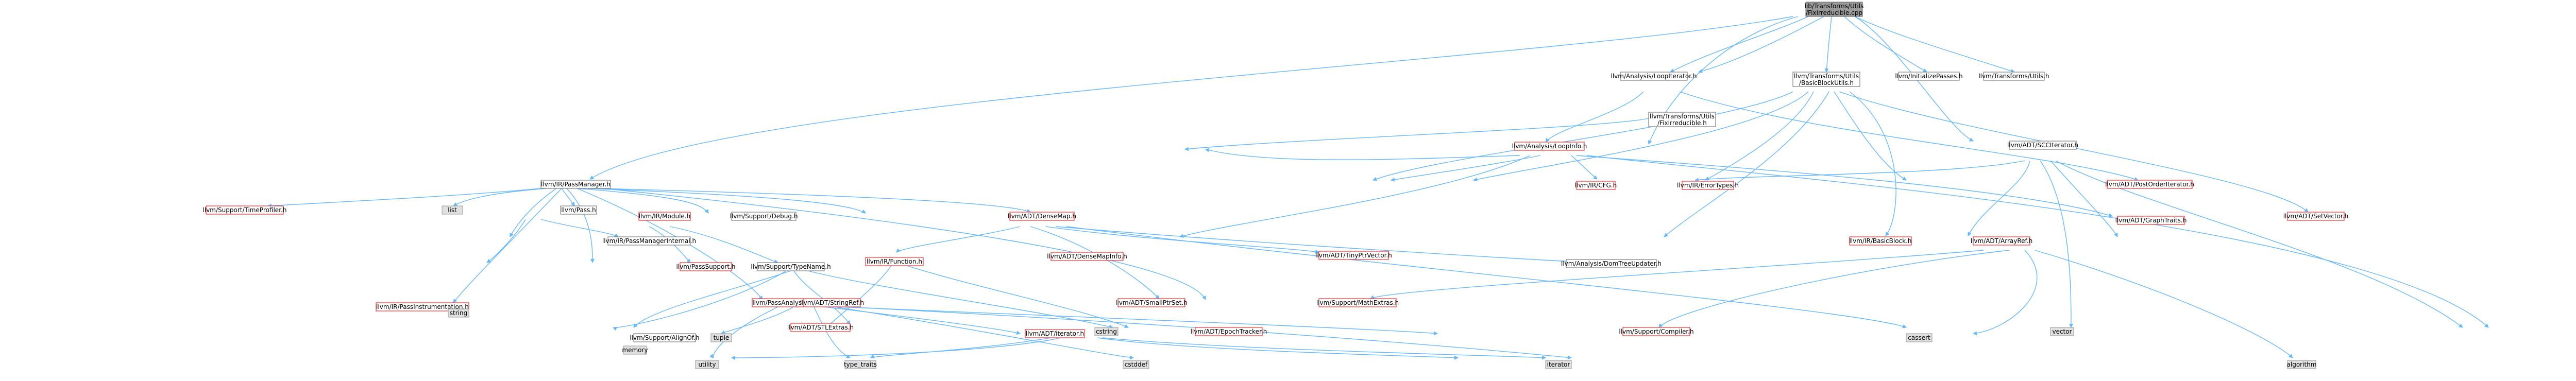 The image size is (2576, 381). I want to click on node-function: llvm/IR/Function.h, so click(894, 261).